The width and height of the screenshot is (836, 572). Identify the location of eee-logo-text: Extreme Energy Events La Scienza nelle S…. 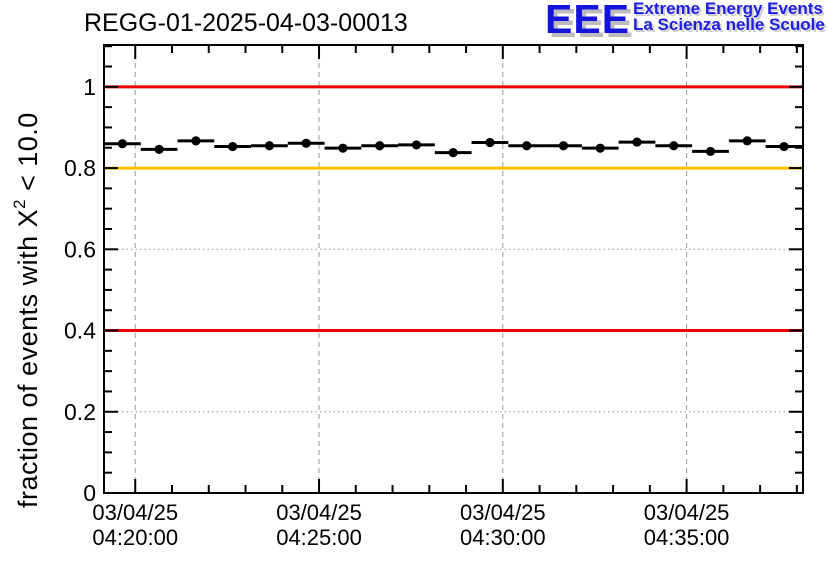
(729, 17).